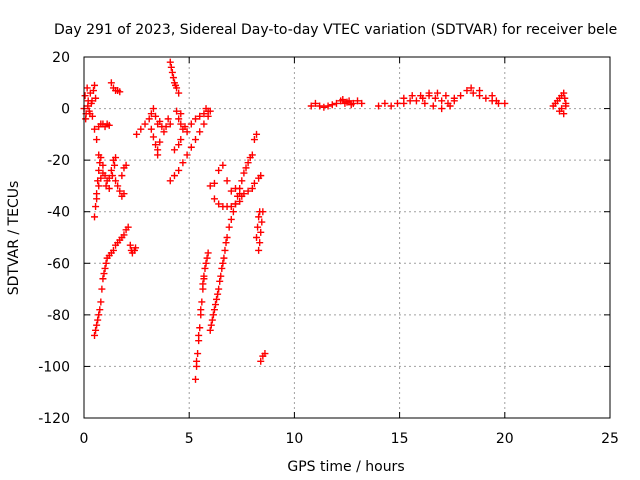 This screenshot has width=640, height=480. Describe the element at coordinates (400, 439) in the screenshot. I see `x-tick-label: 15` at that location.